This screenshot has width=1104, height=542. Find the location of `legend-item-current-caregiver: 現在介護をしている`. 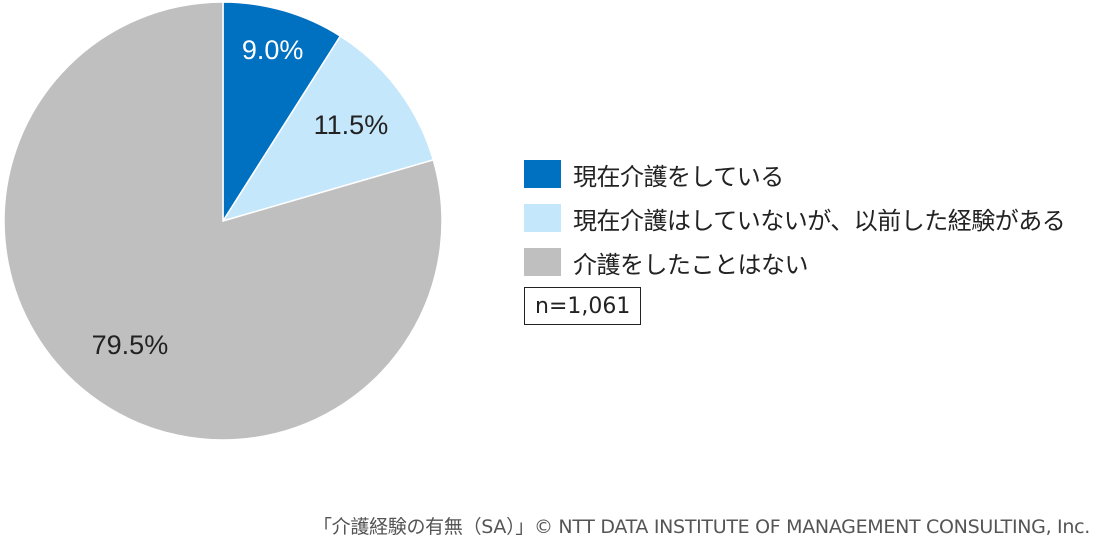

legend-item-current-caregiver: 現在介護をしている is located at coordinates (794, 174).